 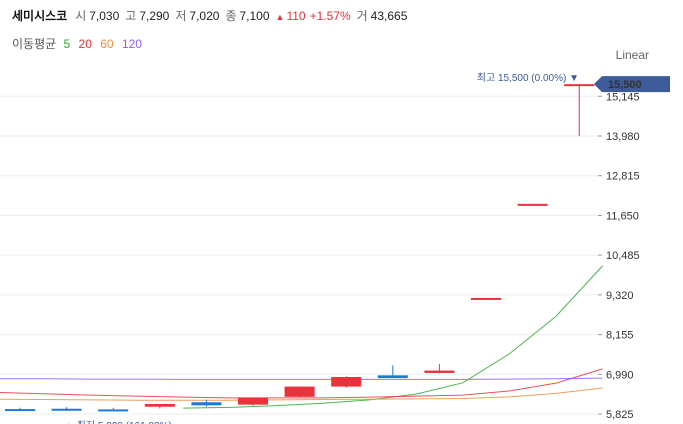 What do you see at coordinates (620, 336) in the screenshot?
I see `y-tick-label: 8,155` at bounding box center [620, 336].